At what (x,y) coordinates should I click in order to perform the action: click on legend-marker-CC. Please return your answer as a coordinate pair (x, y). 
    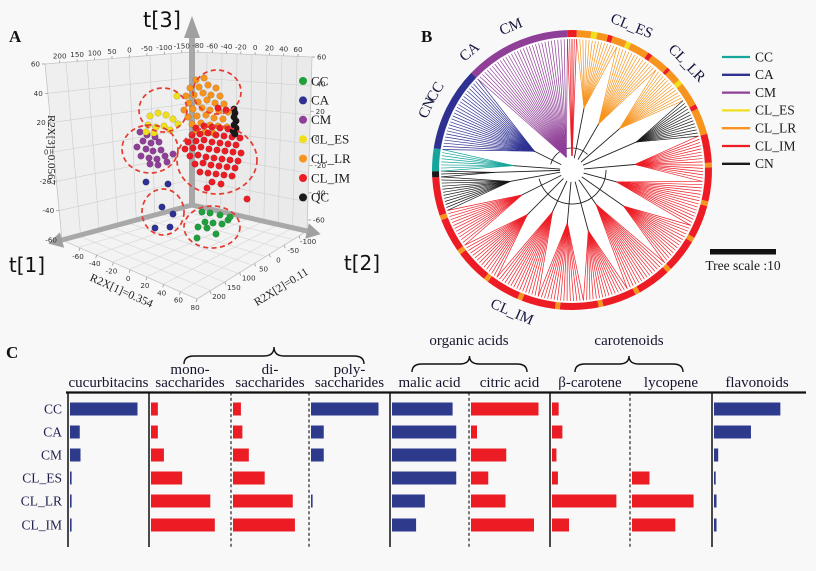
    Looking at the image, I should click on (303, 81).